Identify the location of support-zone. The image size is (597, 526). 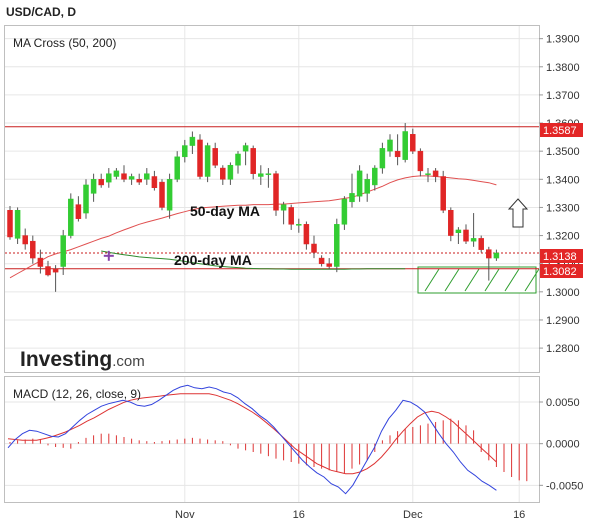
(478, 280).